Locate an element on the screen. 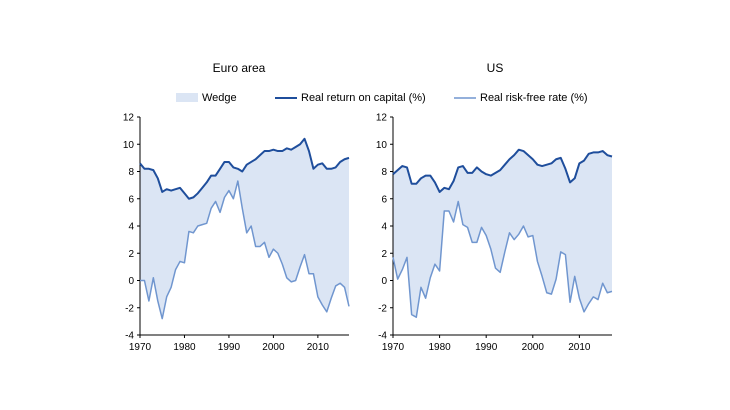 The height and width of the screenshot is (410, 730). us-y-tick-label: -4 is located at coordinates (382, 336).